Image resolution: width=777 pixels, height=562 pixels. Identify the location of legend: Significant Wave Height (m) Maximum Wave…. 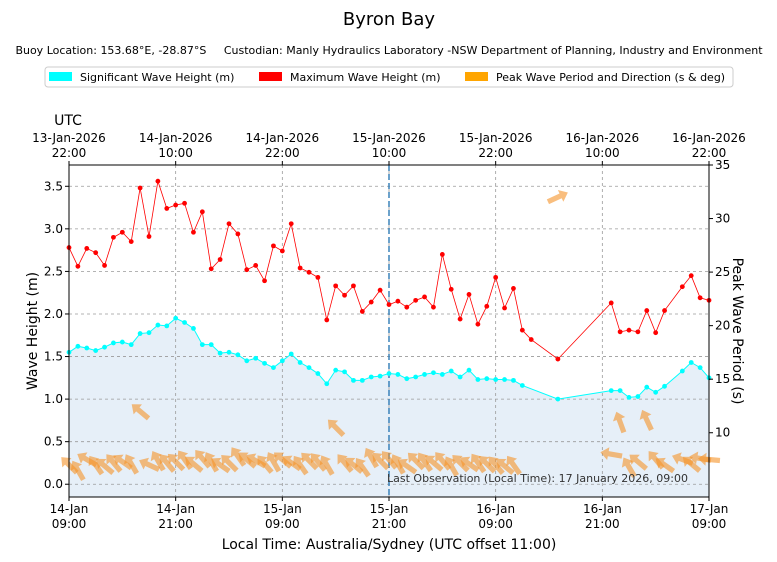
(389, 77).